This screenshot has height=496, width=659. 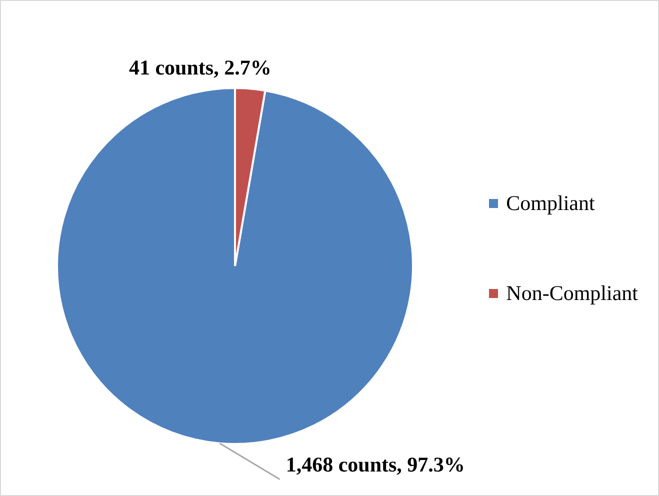 What do you see at coordinates (572, 293) in the screenshot?
I see `legend-label: Non-Compliant` at bounding box center [572, 293].